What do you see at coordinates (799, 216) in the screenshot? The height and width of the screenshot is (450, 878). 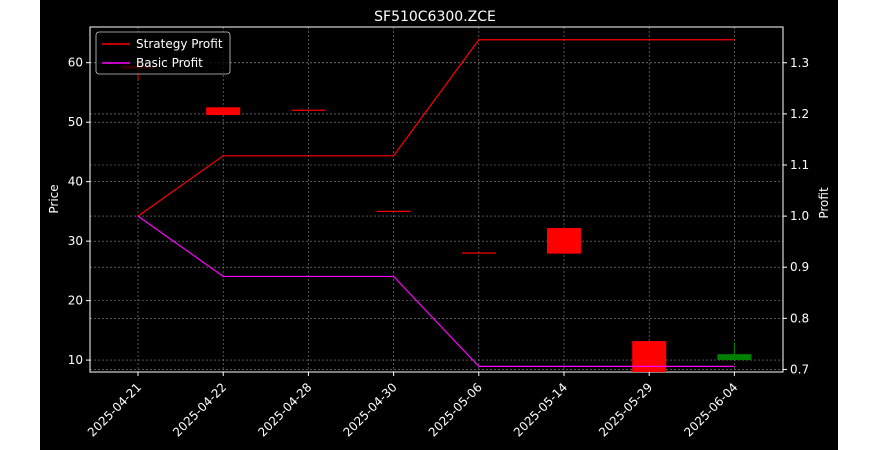 I see `y-tick-label-right: 1.0` at bounding box center [799, 216].